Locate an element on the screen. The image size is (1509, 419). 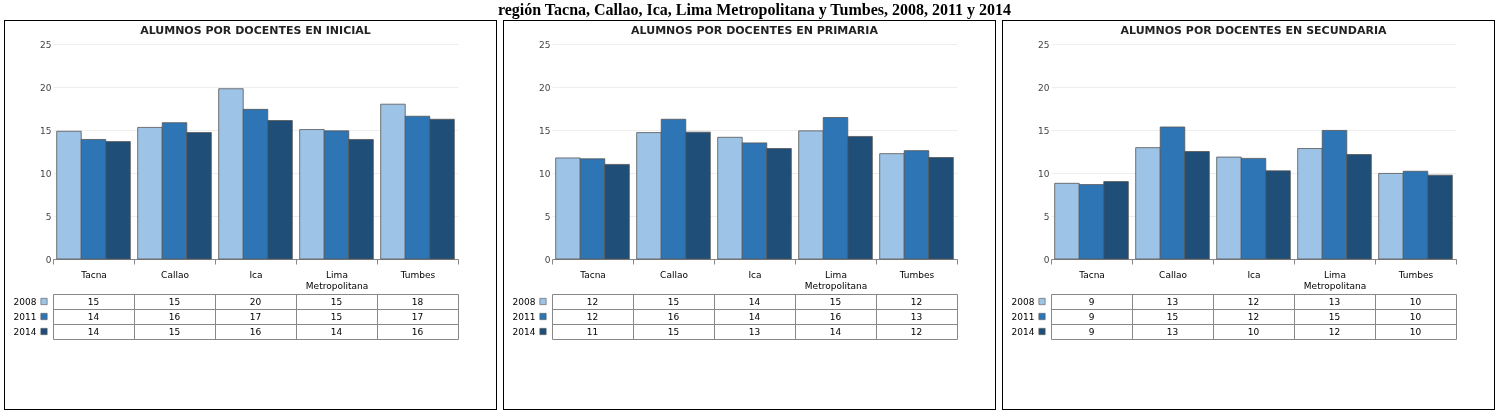
data-label: 11 is located at coordinates (592, 331).